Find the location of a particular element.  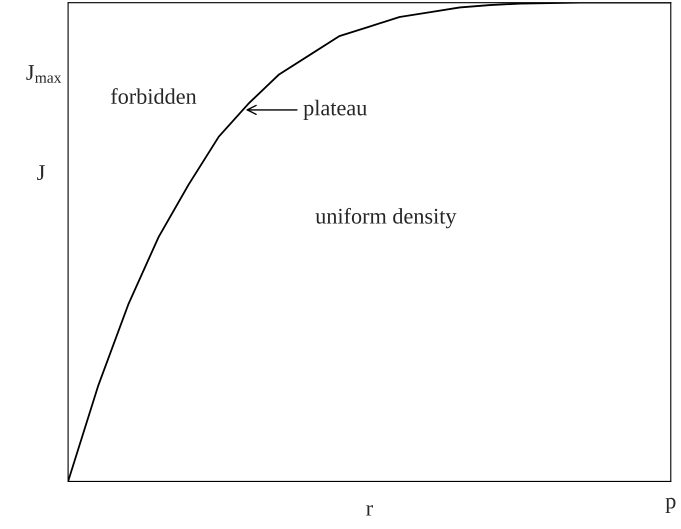

text: J$_{max}$ is located at coordinates (44, 74).